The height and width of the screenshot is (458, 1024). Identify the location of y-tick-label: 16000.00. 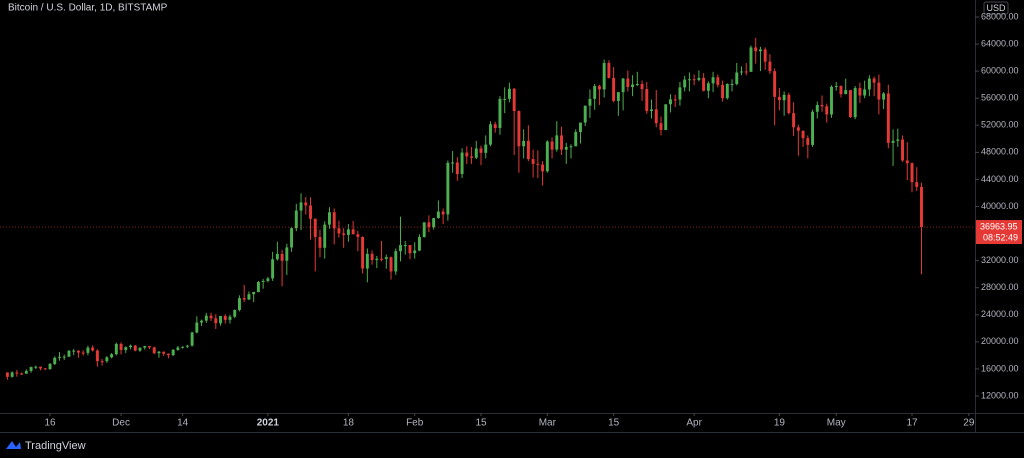
(1000, 368).